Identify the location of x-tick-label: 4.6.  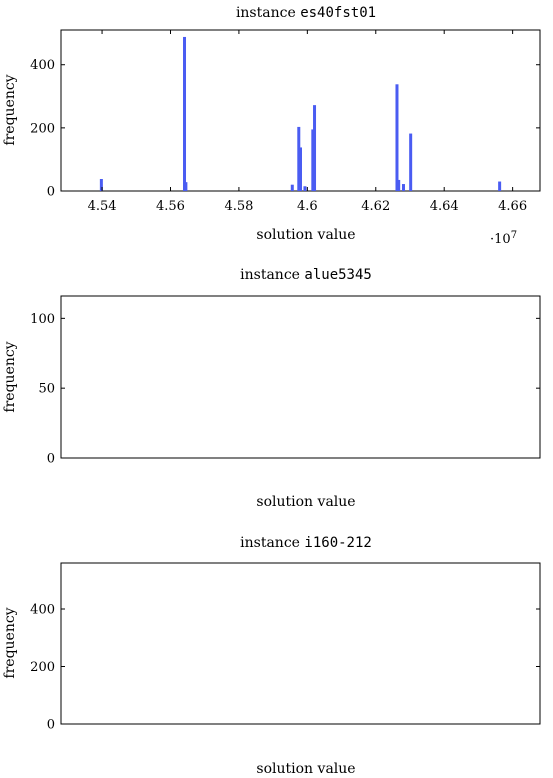
(307, 206).